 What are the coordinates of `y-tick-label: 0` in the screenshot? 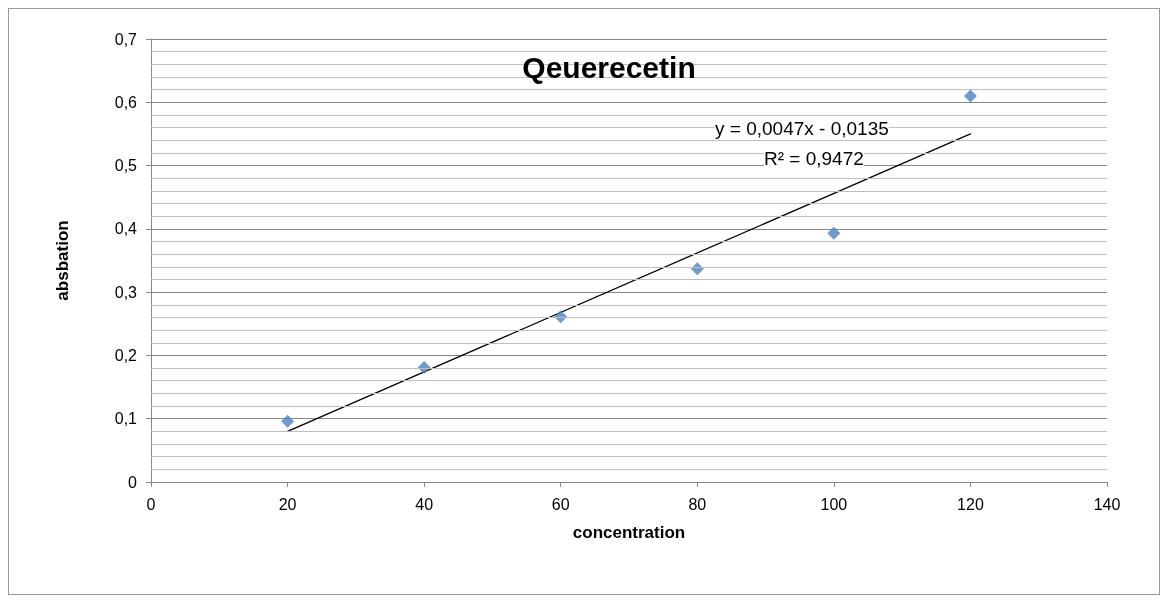 It's located at (133, 482).